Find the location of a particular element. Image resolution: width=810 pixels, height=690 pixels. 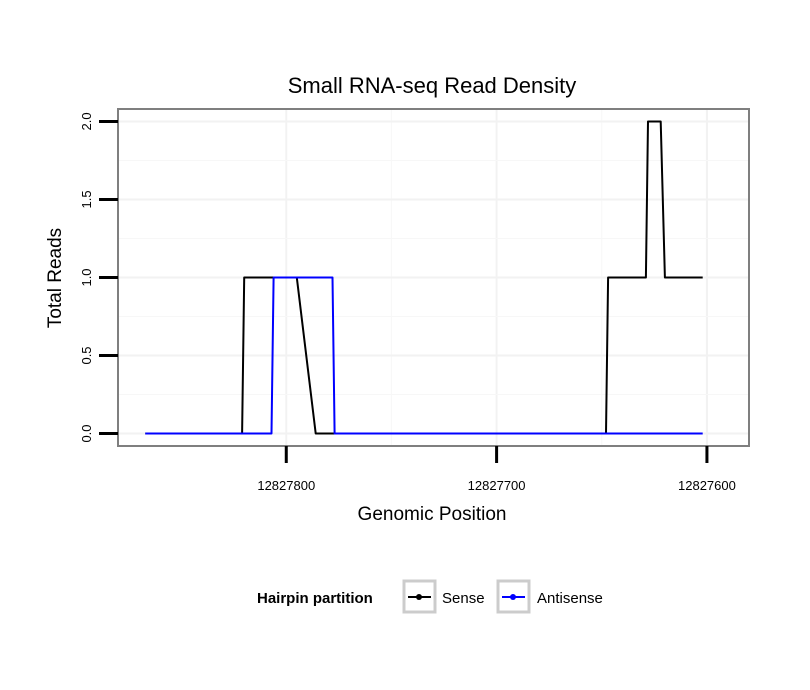

legend-point-antisense is located at coordinates (513, 597).